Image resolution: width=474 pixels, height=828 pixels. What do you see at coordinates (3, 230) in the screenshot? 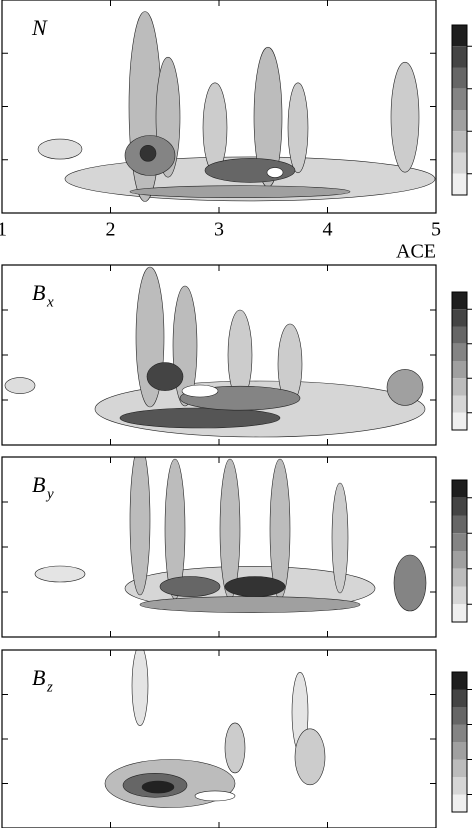
I see `x-tick-label: 1` at bounding box center [3, 230].